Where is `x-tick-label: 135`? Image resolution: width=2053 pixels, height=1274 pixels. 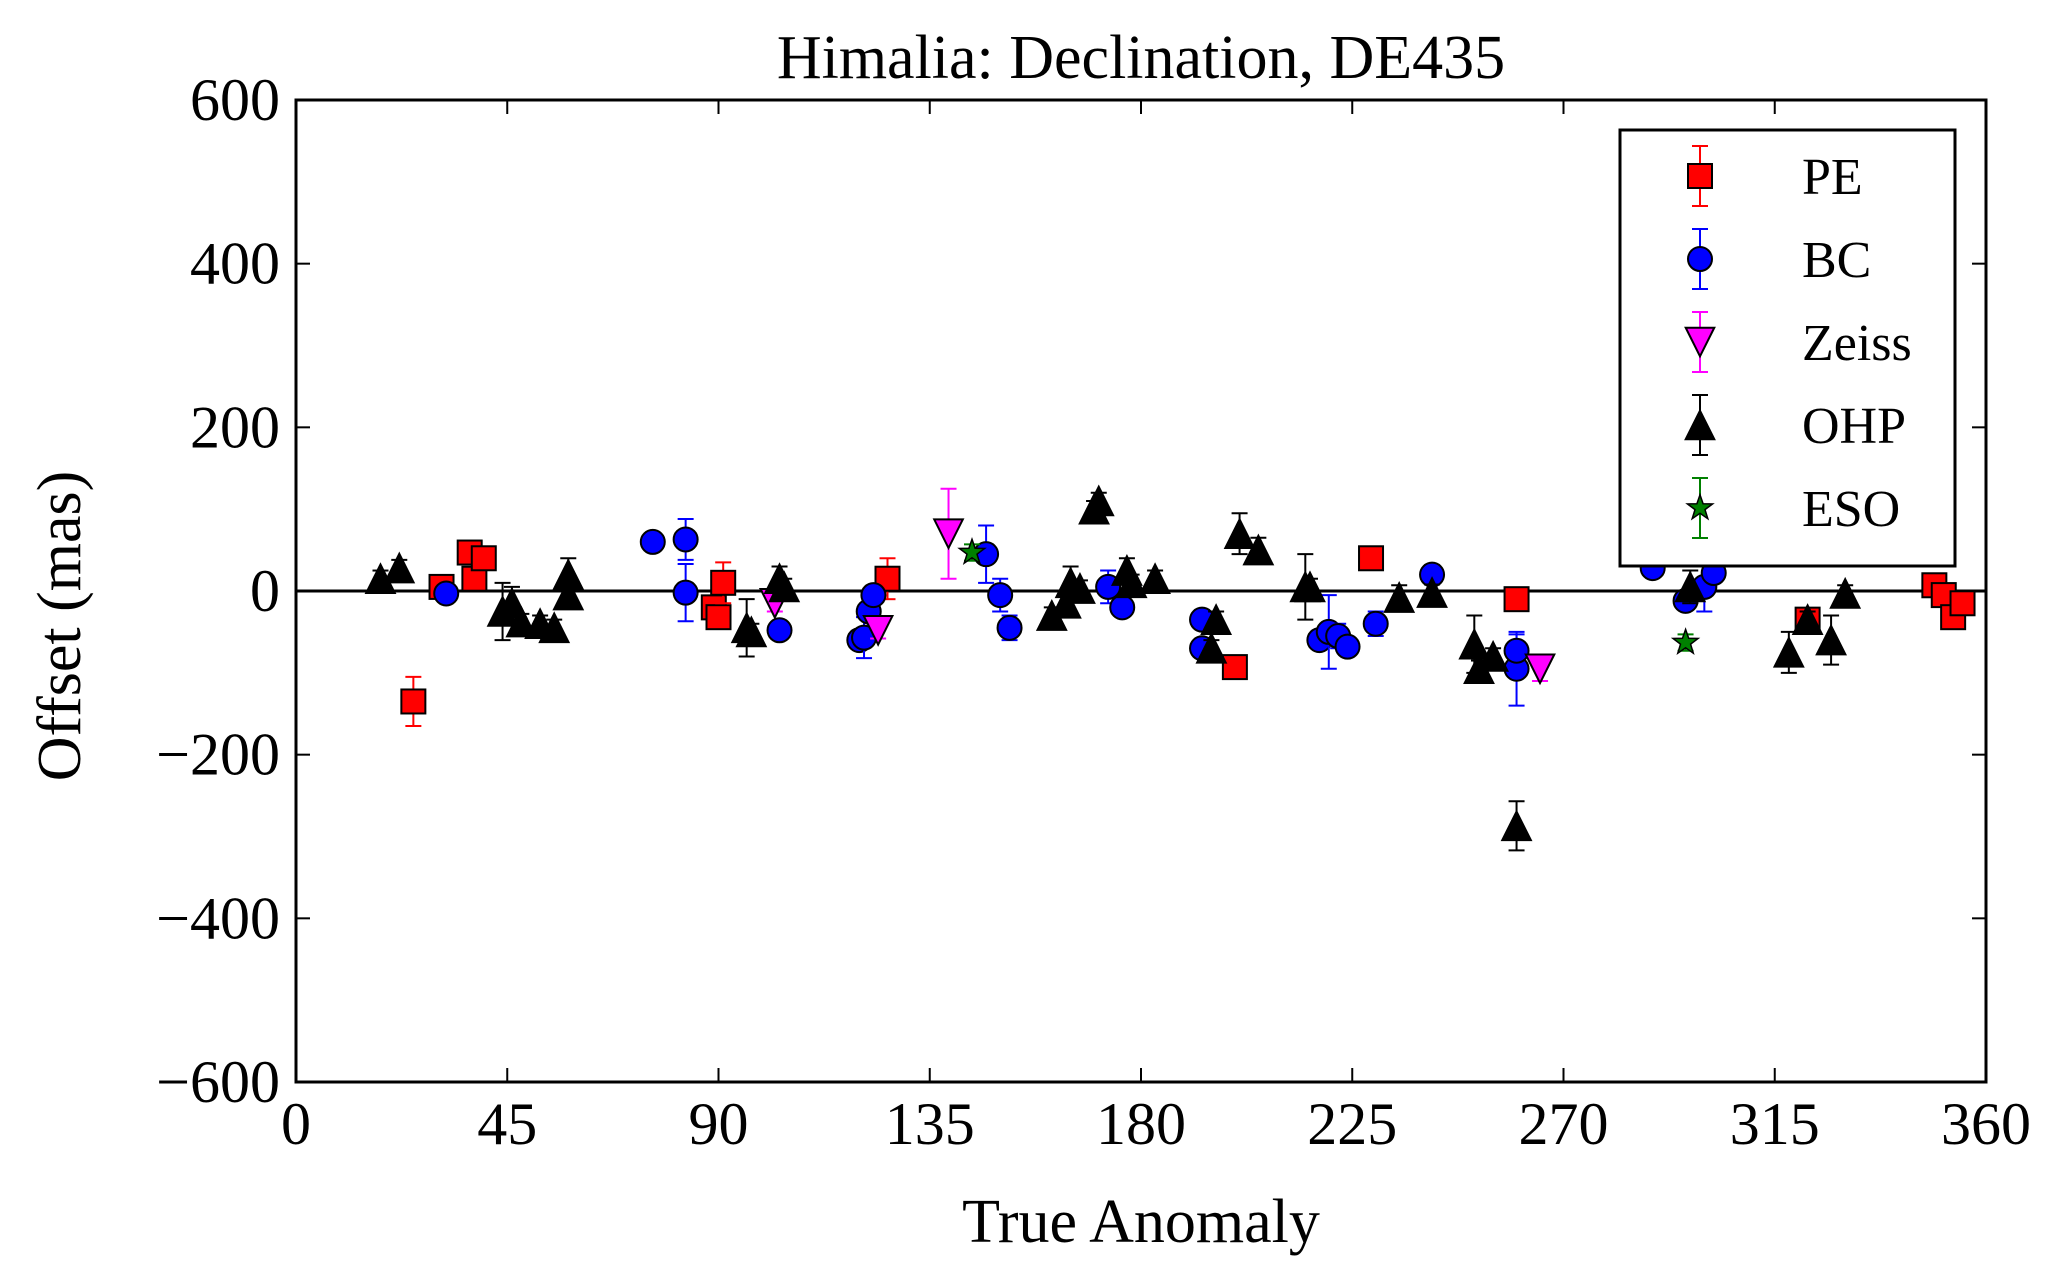 x-tick-label: 135 is located at coordinates (930, 1124).